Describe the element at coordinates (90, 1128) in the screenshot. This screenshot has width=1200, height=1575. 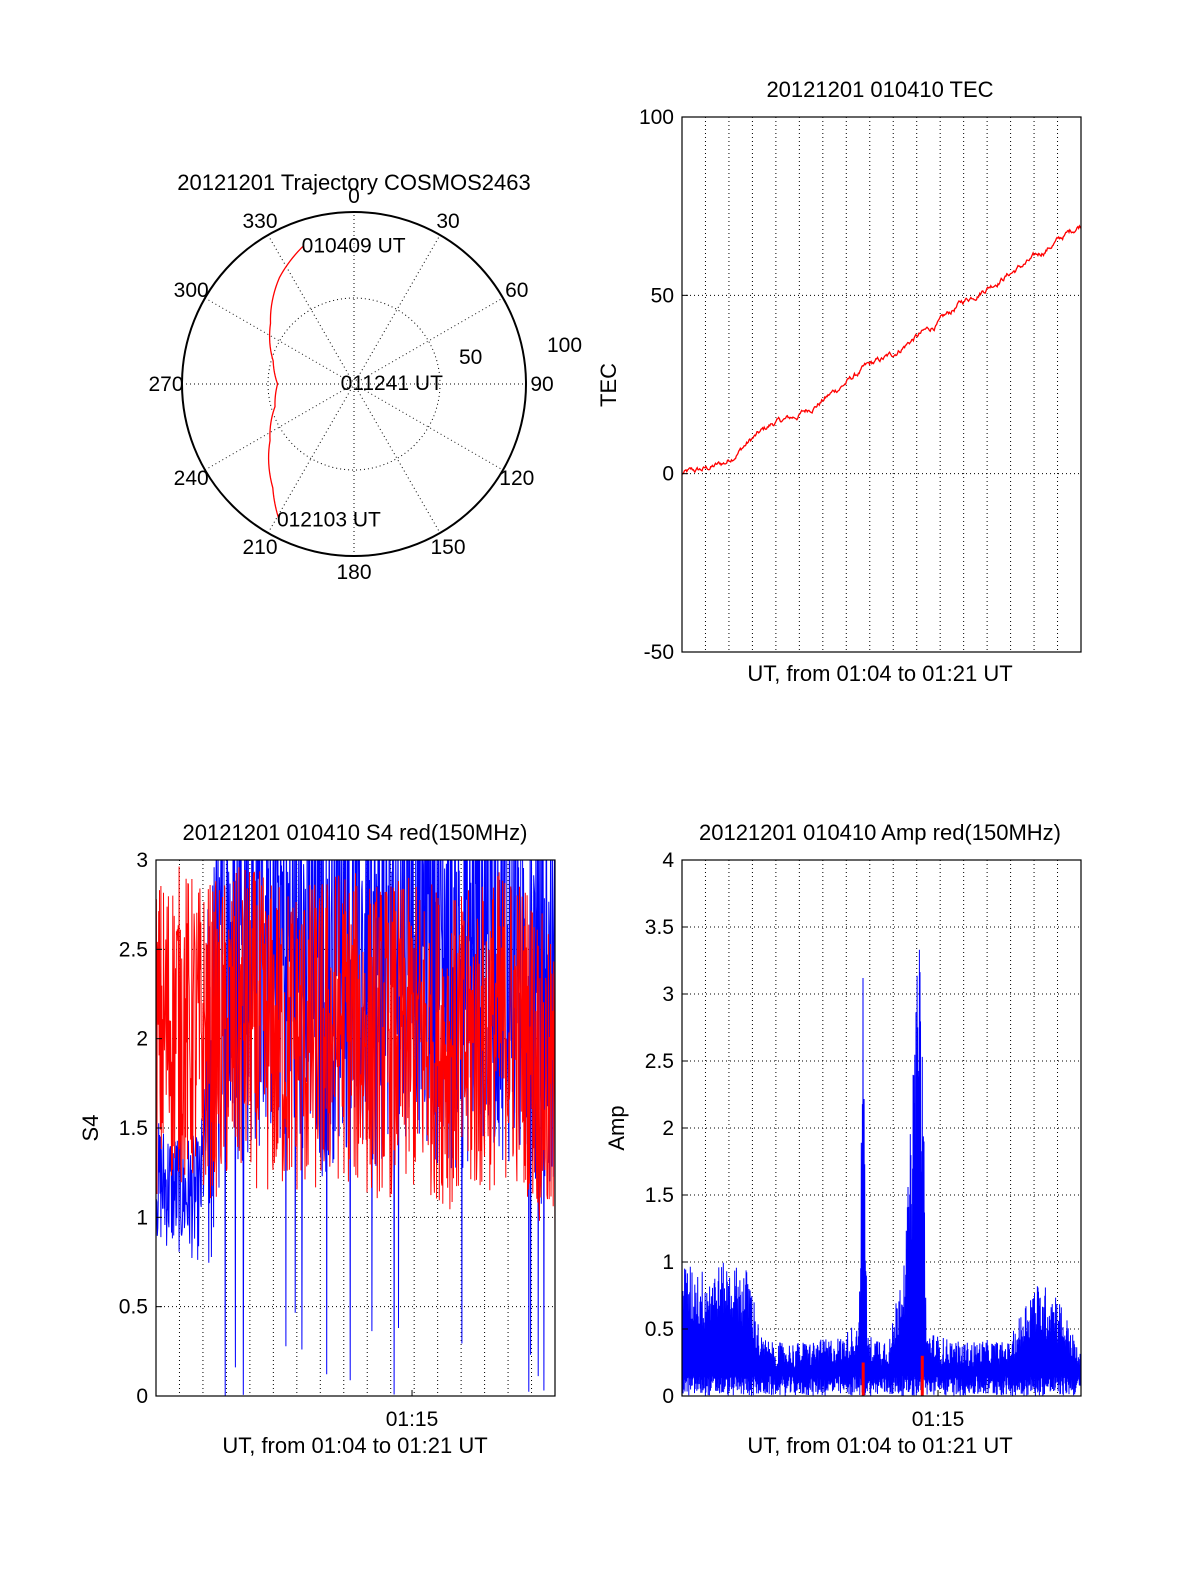
I see `s4-y-axis-label: S4` at that location.